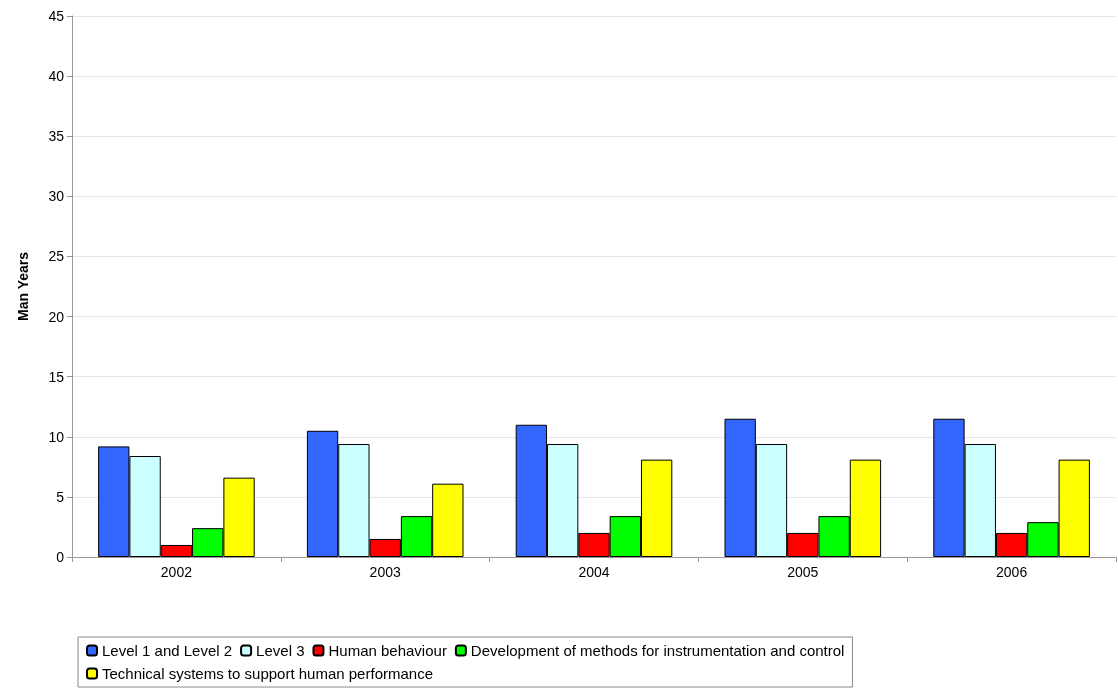 The height and width of the screenshot is (689, 1118). I want to click on x-tick-label: 2002, so click(176, 572).